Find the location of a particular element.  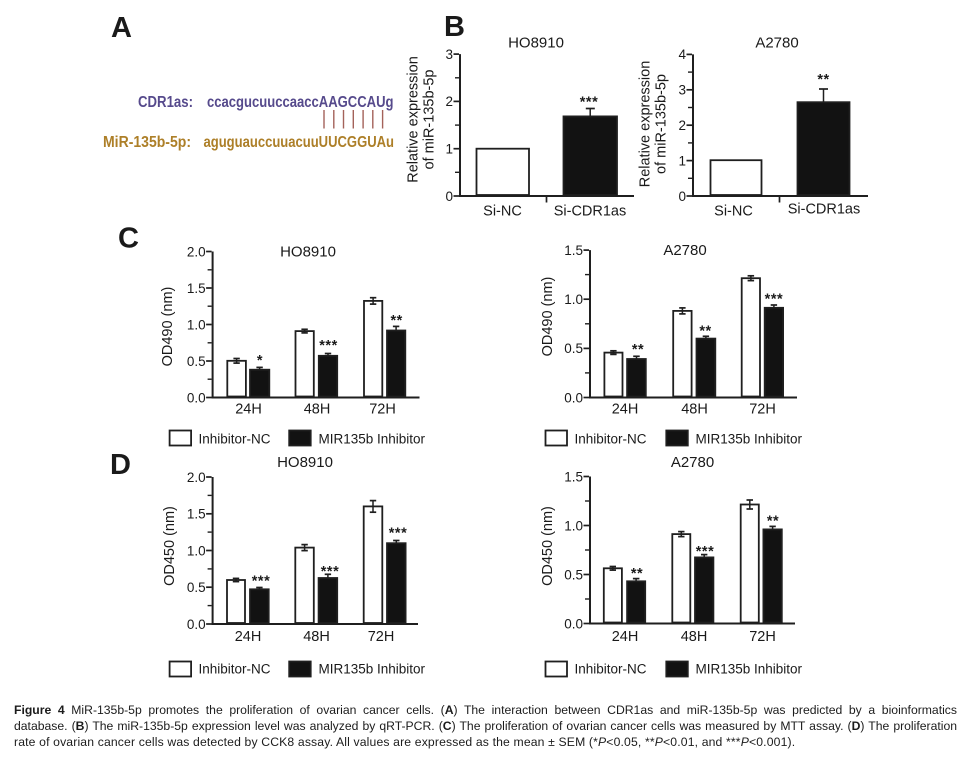

svg-text: A is located at coordinates (121, 28).